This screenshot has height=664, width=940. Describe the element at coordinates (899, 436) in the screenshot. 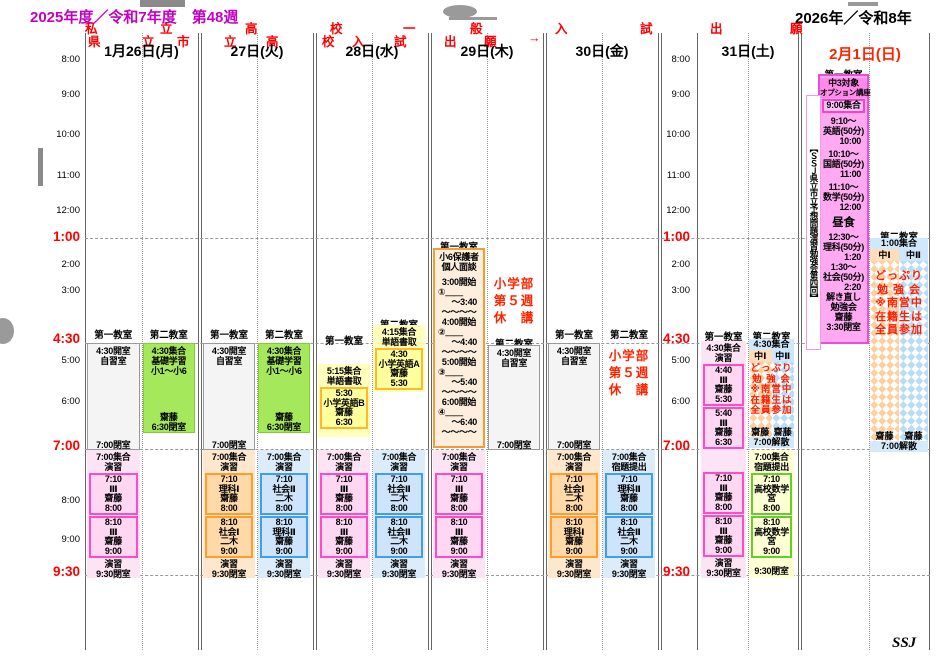

I see `teacher-row: 齋藤 齋藤` at that location.